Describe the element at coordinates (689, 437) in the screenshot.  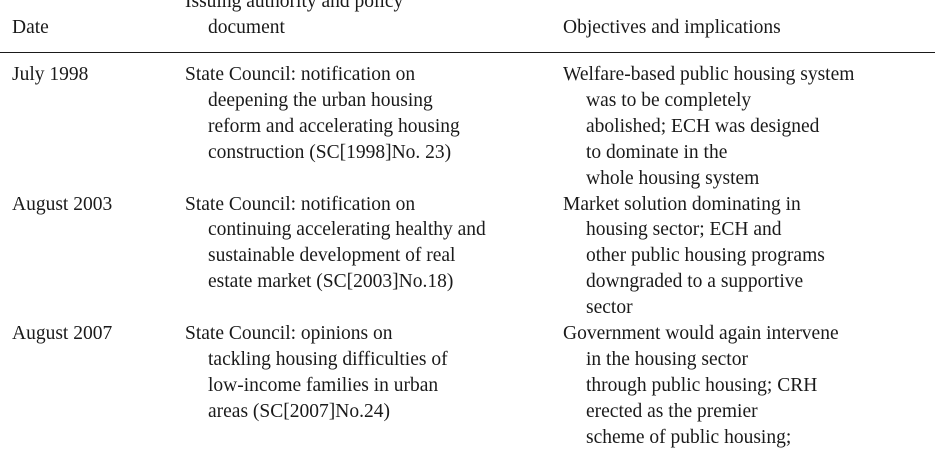
I see `row-3-objectives-line: scheme of public housing;` at that location.